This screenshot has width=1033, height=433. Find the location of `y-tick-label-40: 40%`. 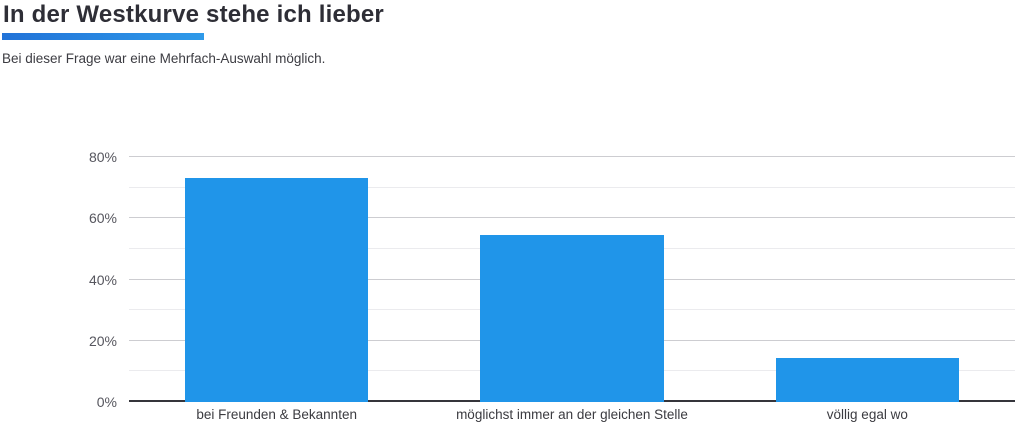

y-tick-label-40: 40% is located at coordinates (102, 279).